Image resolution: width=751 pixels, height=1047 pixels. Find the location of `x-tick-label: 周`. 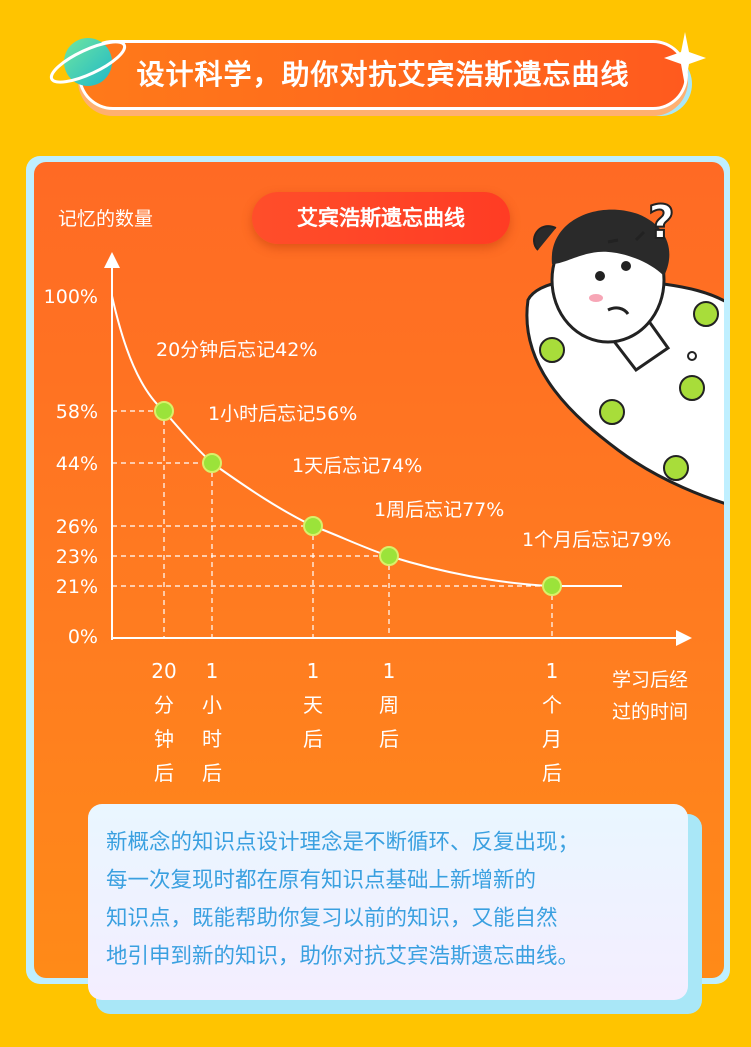

x-tick-label: 周 is located at coordinates (389, 705).